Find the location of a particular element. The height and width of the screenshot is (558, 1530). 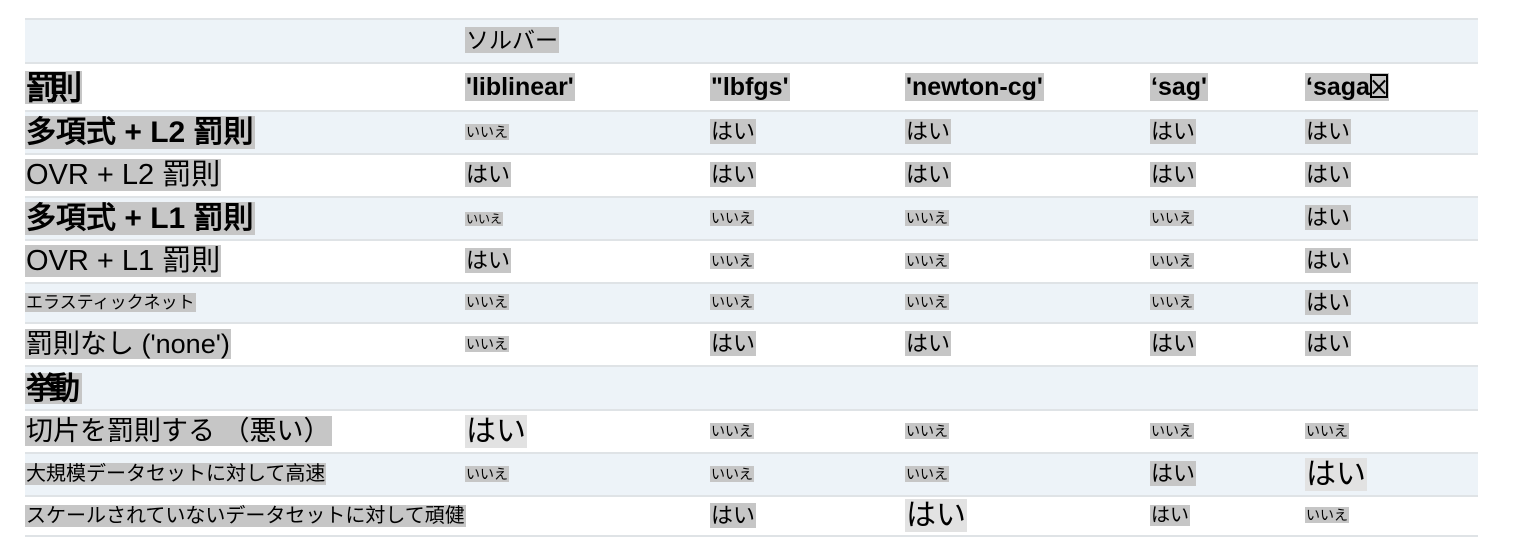

table-row: 多項式 + L2 罰則 いいえ はい はい はい はい is located at coordinates (752, 132).